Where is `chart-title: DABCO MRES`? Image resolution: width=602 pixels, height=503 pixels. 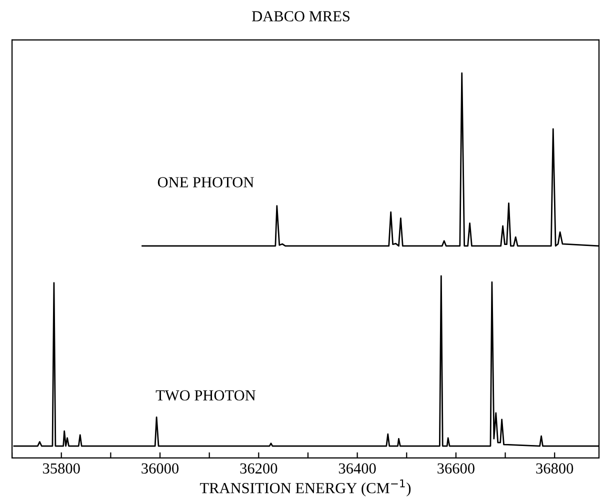
chart-title: DABCO MRES is located at coordinates (301, 16).